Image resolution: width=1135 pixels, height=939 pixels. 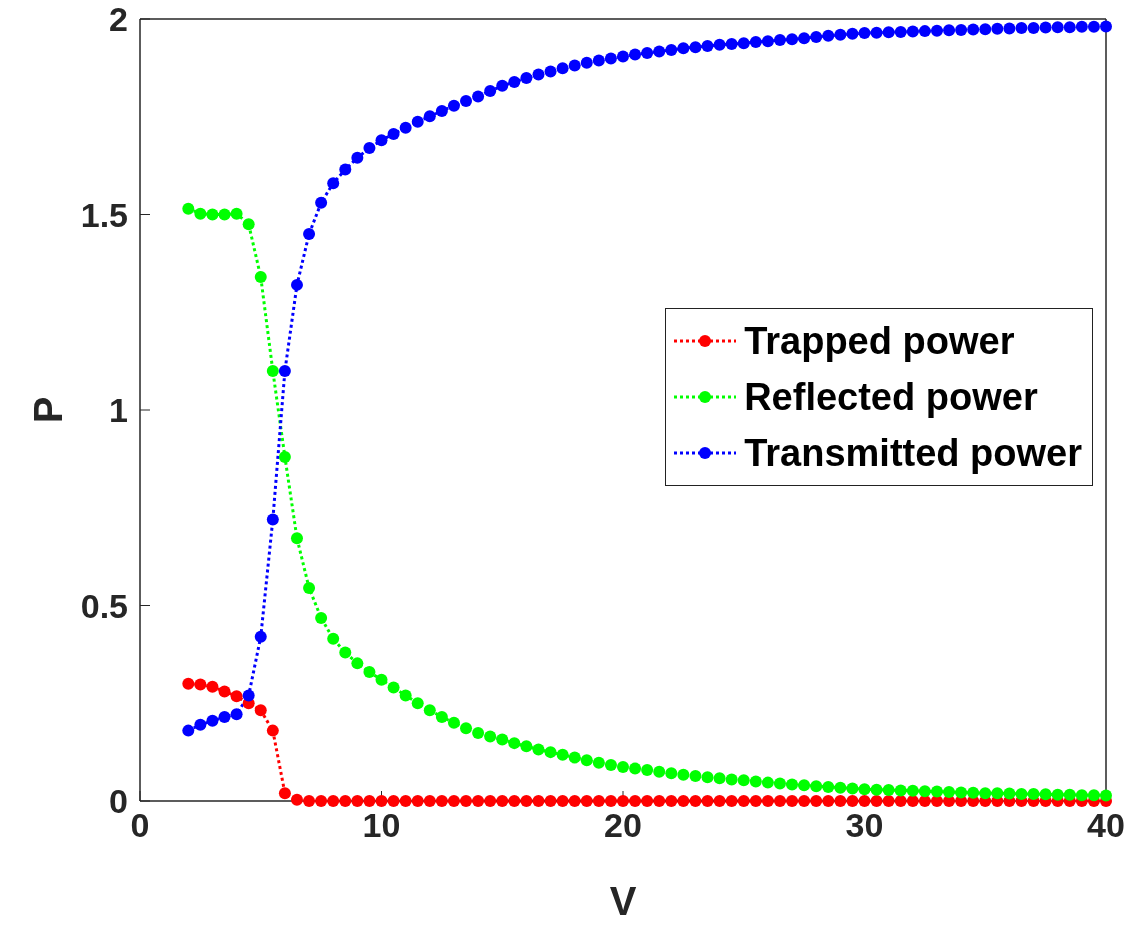 I want to click on legend-label: Reflected power, so click(x=891, y=397).